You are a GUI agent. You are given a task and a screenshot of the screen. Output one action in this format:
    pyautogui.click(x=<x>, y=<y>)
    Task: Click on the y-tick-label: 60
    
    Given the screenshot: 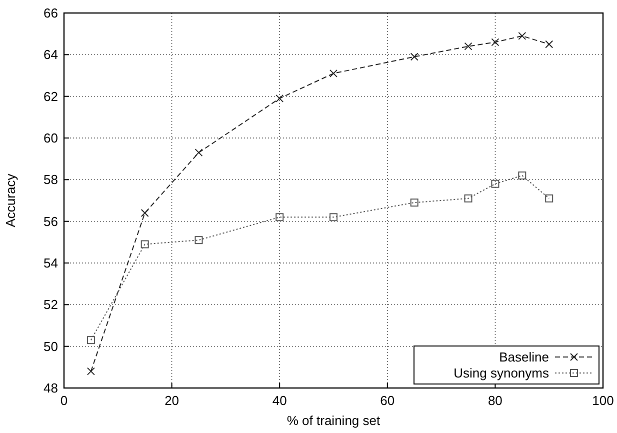 What is the action you would take?
    pyautogui.click(x=51, y=138)
    